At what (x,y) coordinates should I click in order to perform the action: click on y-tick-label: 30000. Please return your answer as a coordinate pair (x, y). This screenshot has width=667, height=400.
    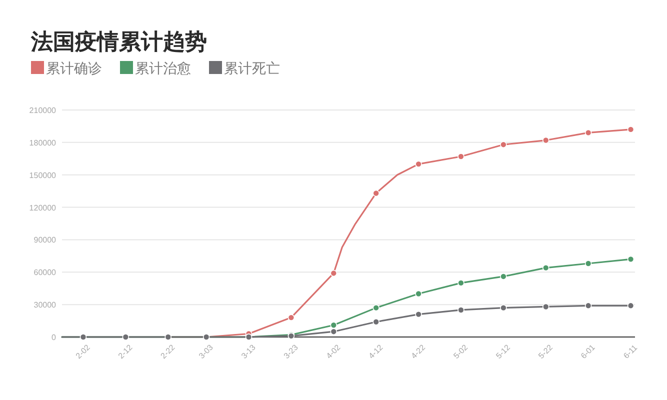
    Looking at the image, I should click on (45, 305).